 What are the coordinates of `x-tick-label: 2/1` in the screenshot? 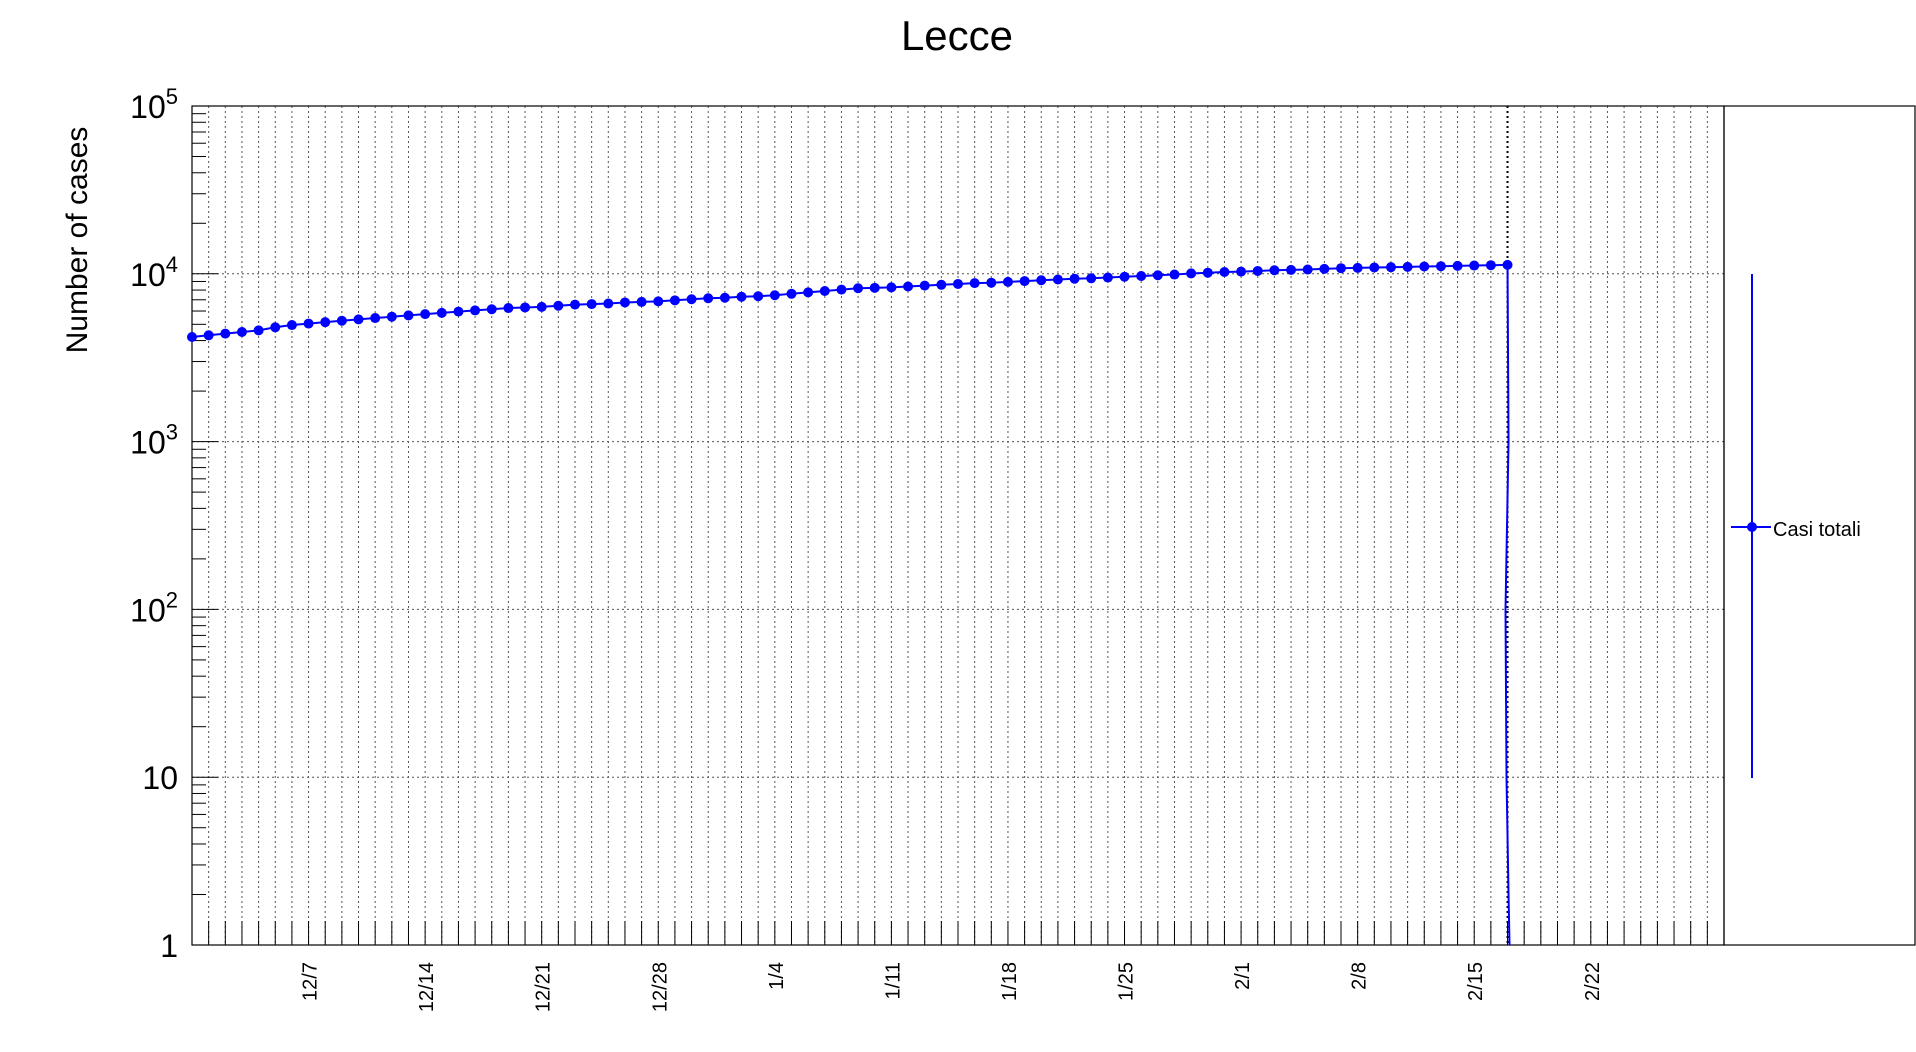 It's located at (1243, 976).